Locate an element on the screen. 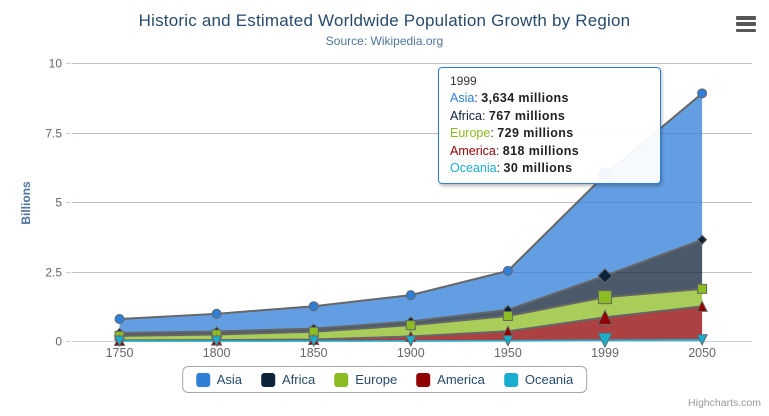 The width and height of the screenshot is (769, 416). x-axis-label: 1850 is located at coordinates (314, 353).